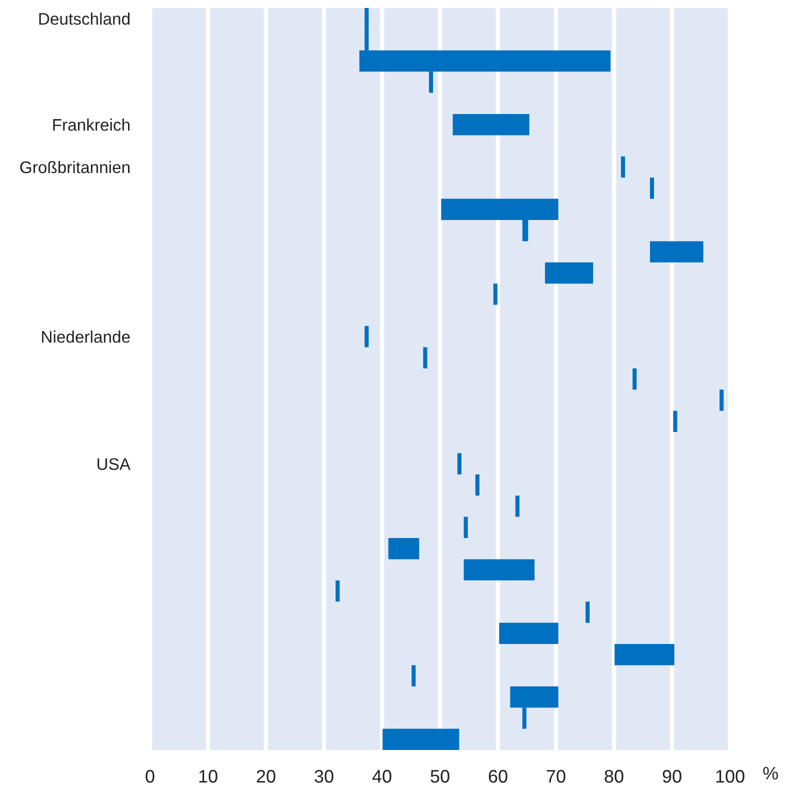  Describe the element at coordinates (86, 336) in the screenshot. I see `y-tick-label: Niederlande` at that location.